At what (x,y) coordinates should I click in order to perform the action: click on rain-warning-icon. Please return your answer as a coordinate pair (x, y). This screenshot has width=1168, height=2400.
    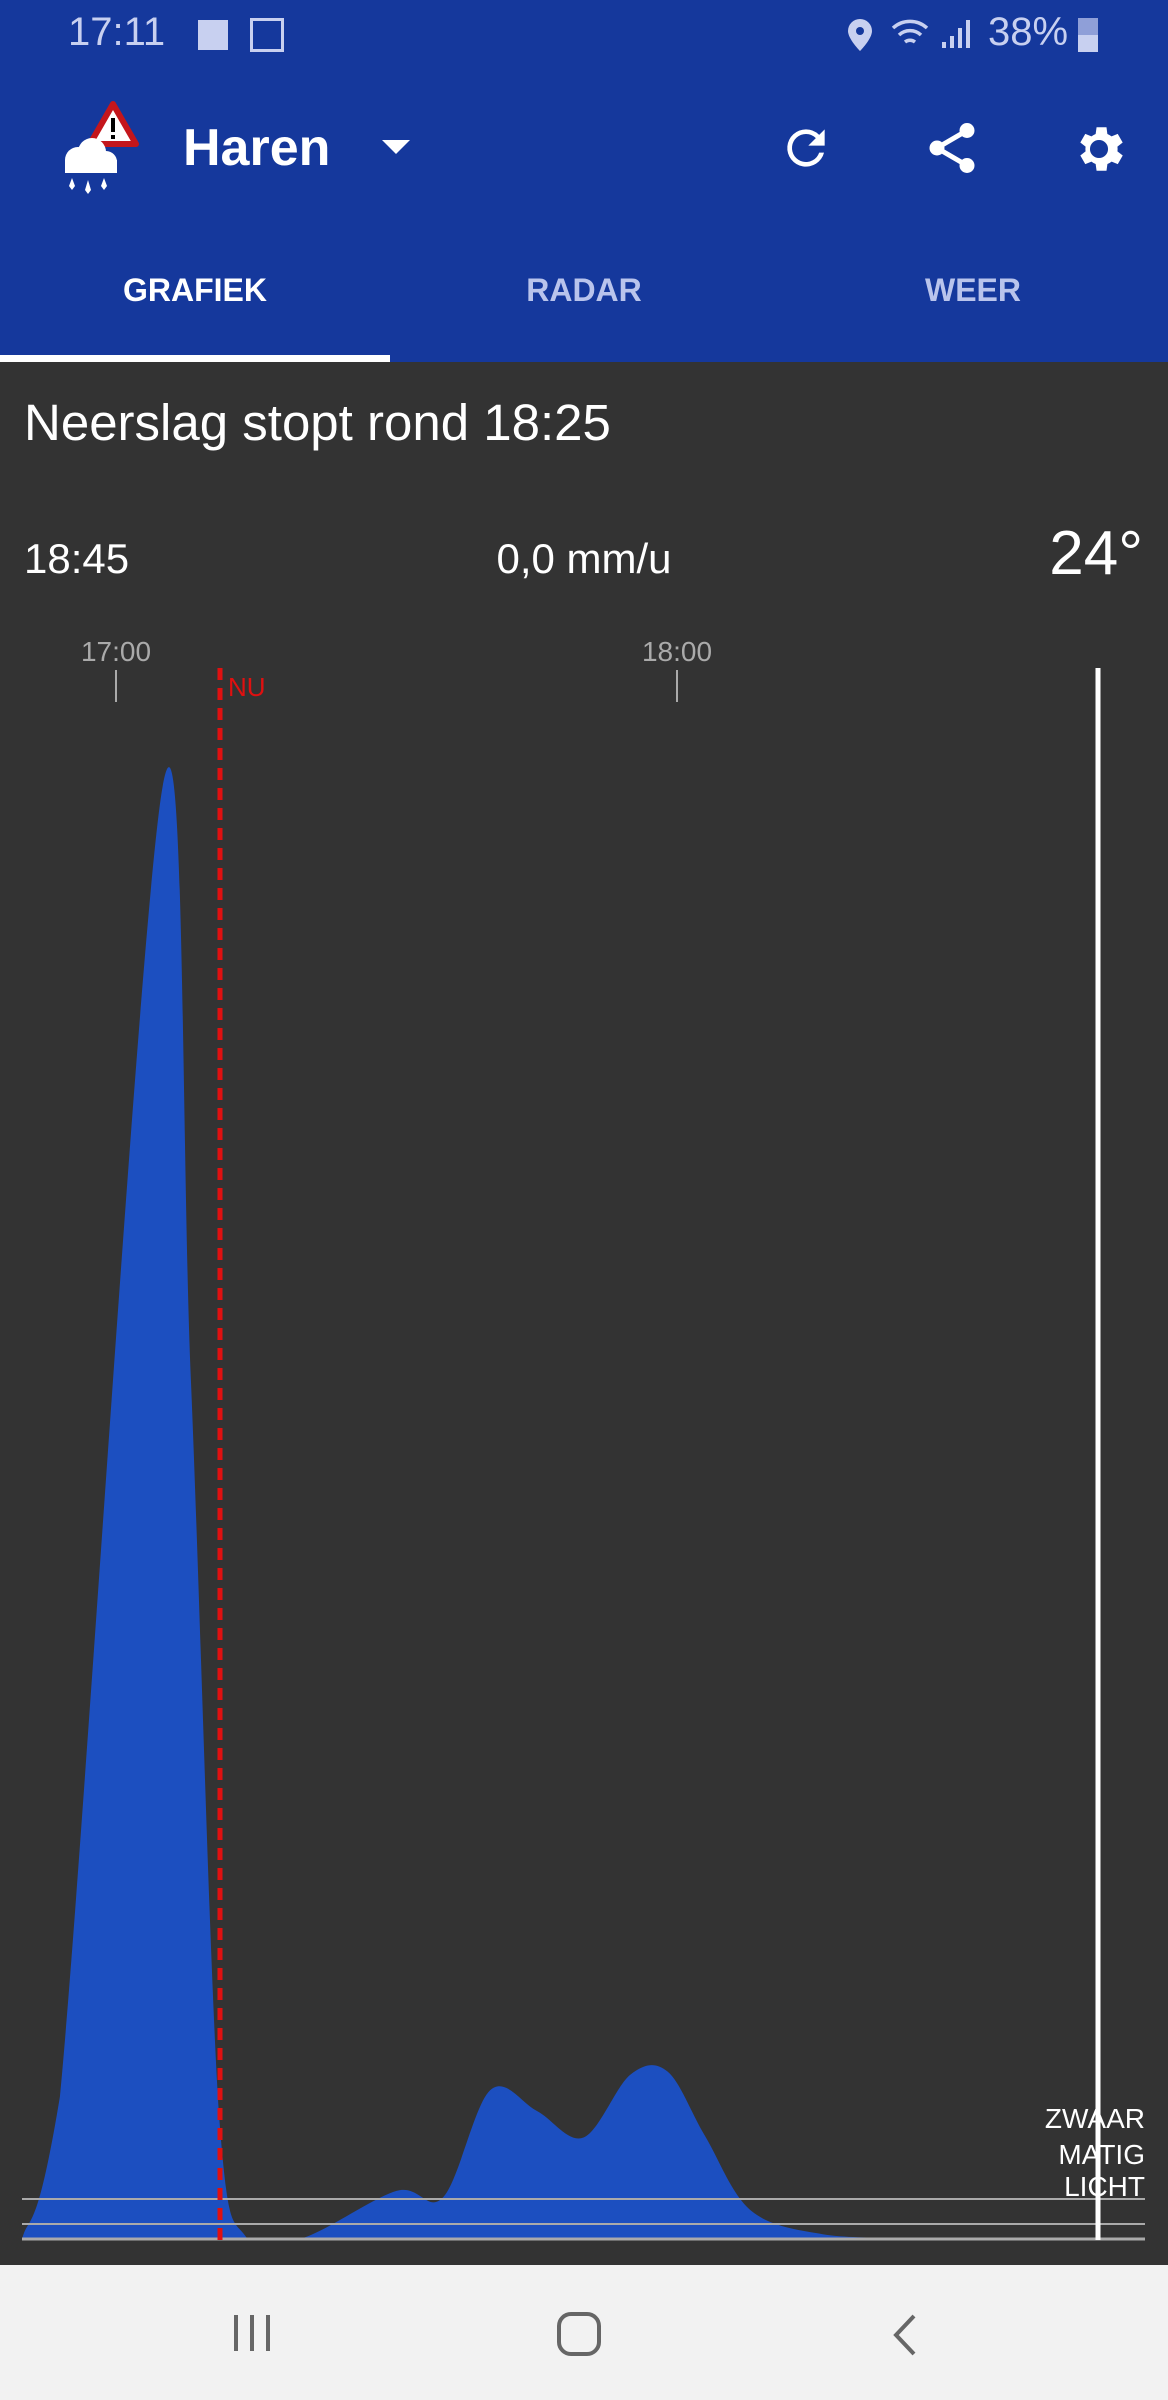
    Looking at the image, I should click on (102, 147).